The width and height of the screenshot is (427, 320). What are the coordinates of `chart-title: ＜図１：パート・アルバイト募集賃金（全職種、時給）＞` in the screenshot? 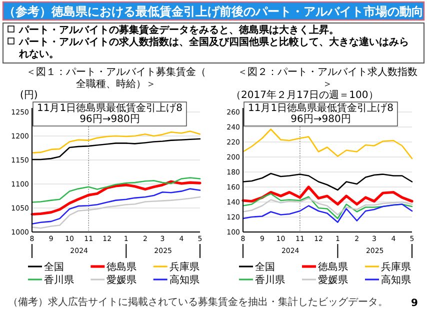 It's located at (116, 78).